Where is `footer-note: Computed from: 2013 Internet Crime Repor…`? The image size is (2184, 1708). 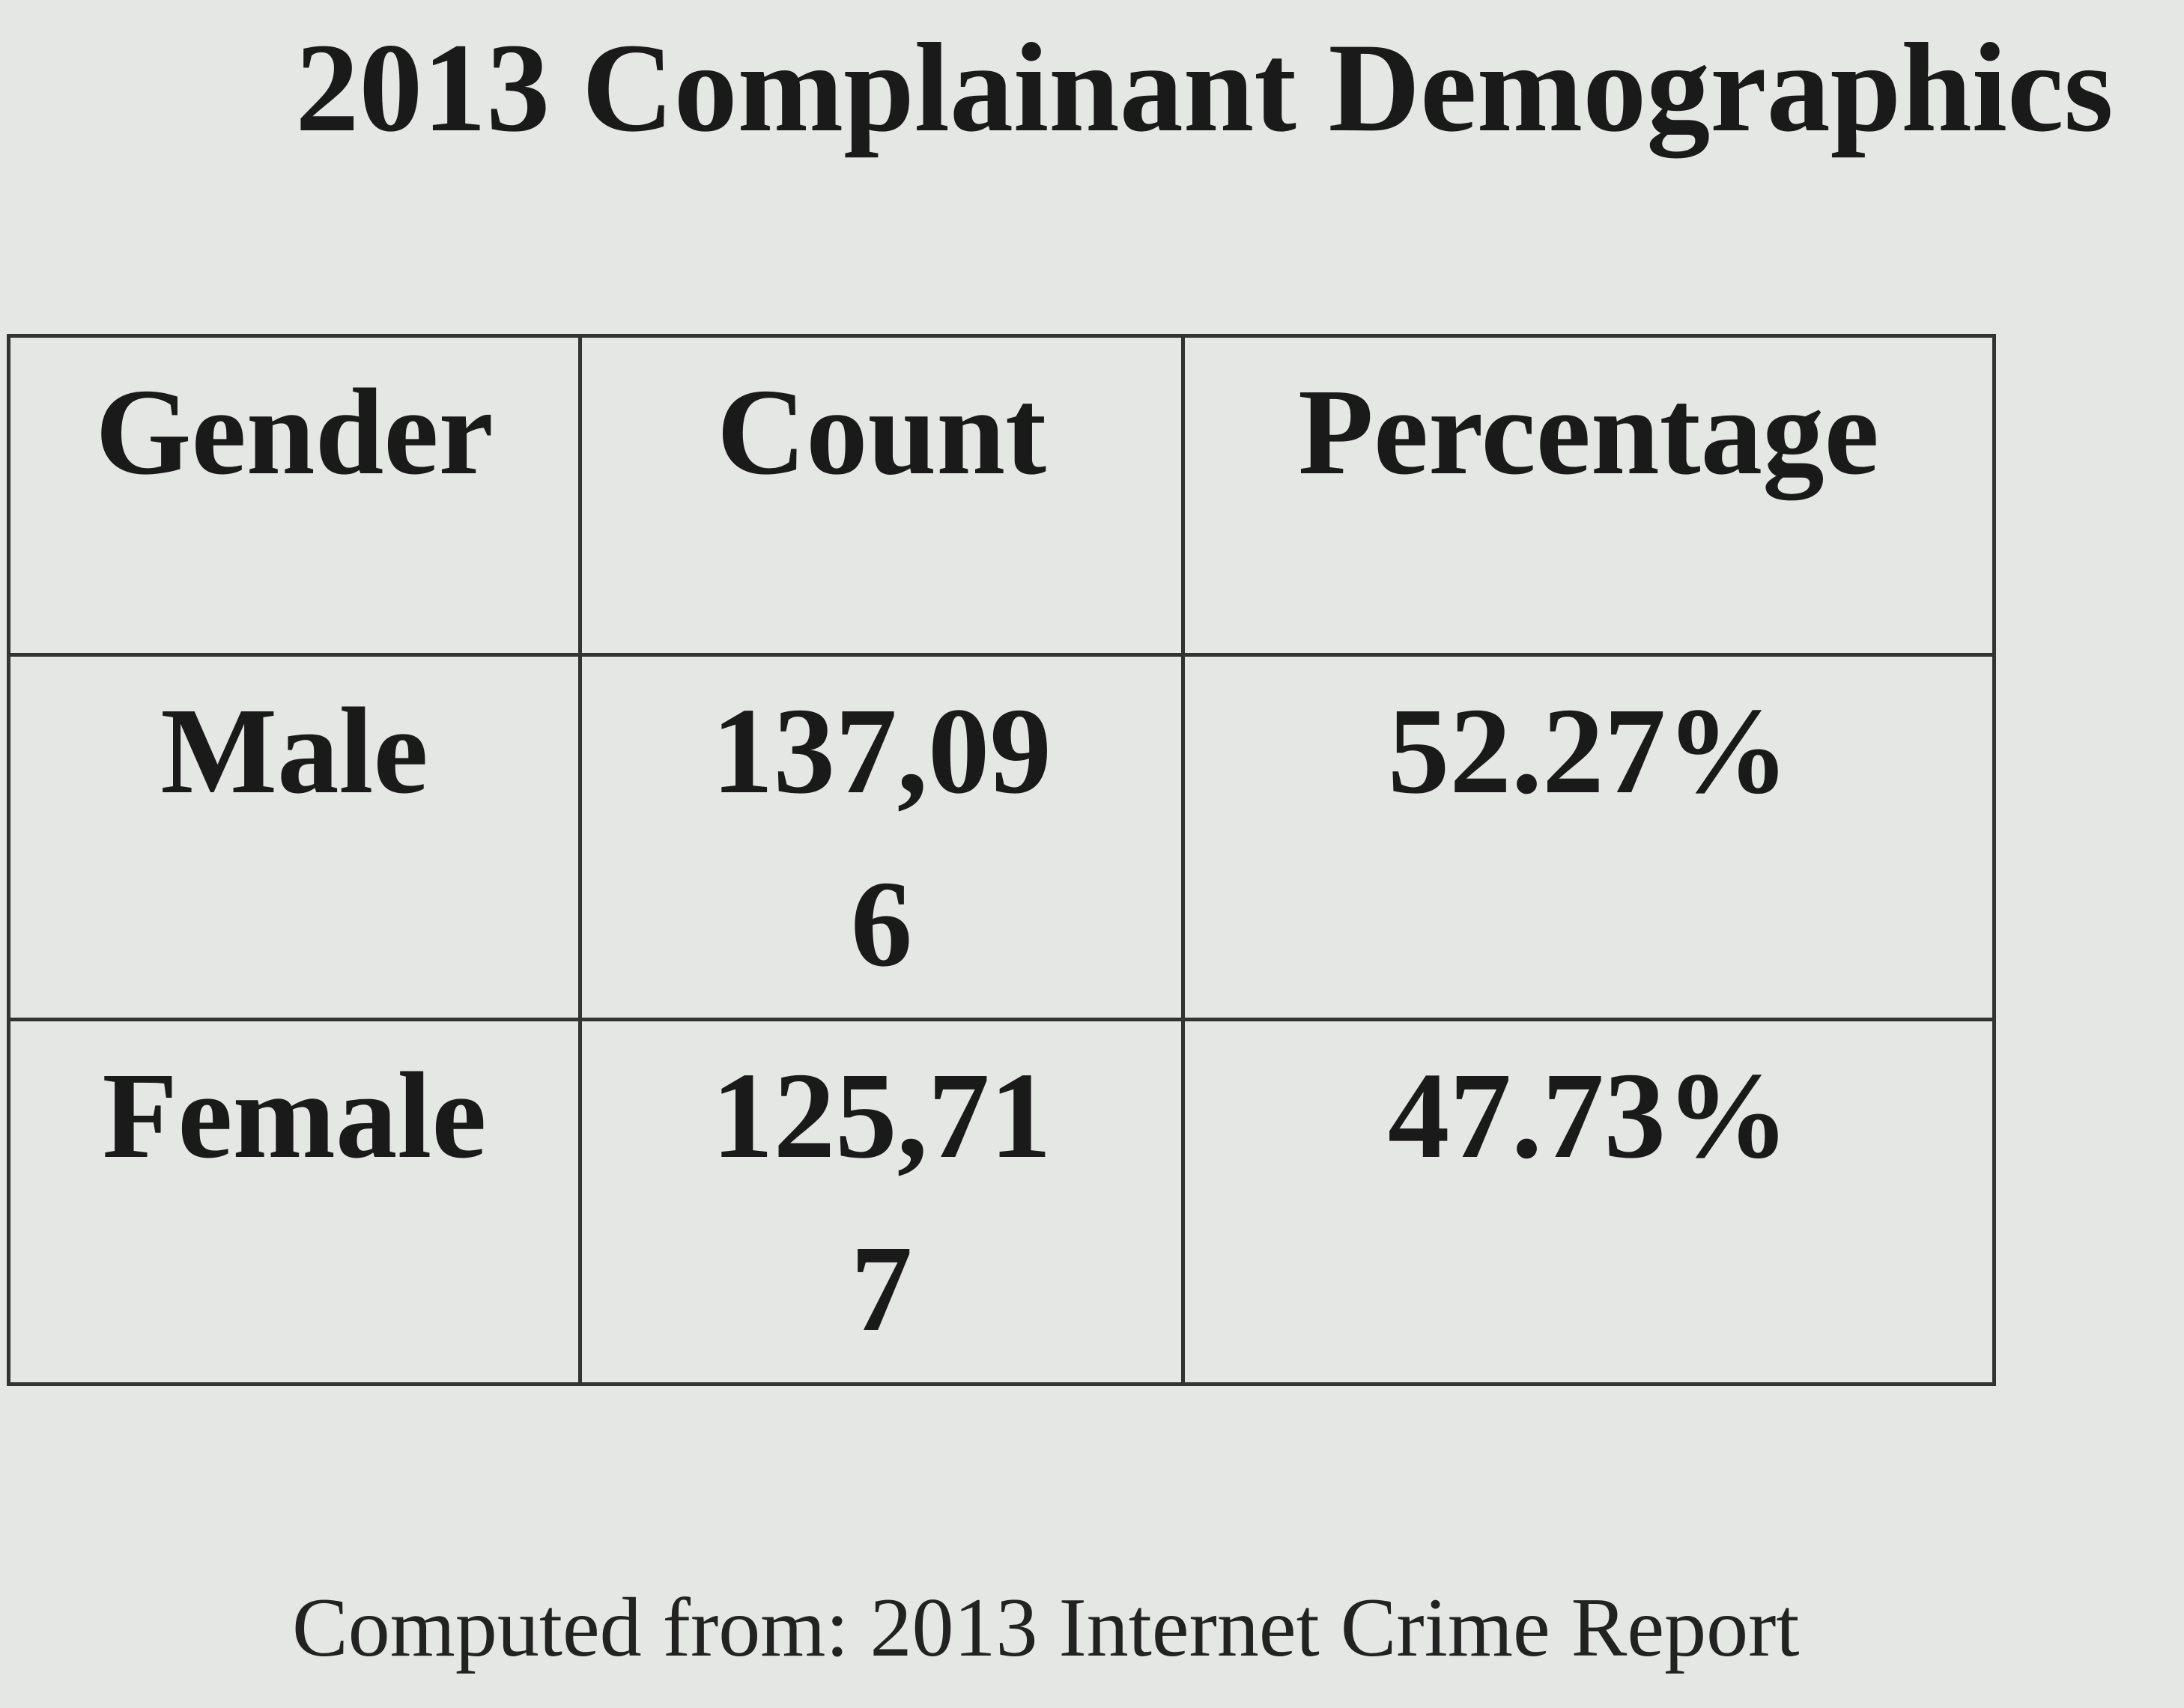 footer-note: Computed from: 2013 Internet Crime Repor… is located at coordinates (1046, 1628).